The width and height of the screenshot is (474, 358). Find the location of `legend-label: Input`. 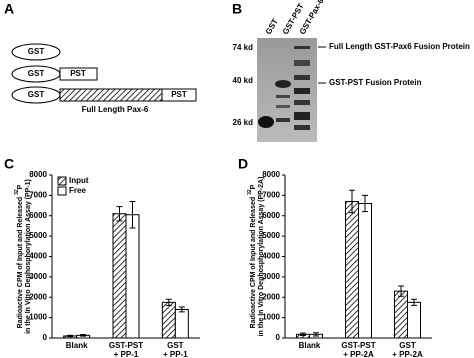

legend-label: Input is located at coordinates (79, 180).